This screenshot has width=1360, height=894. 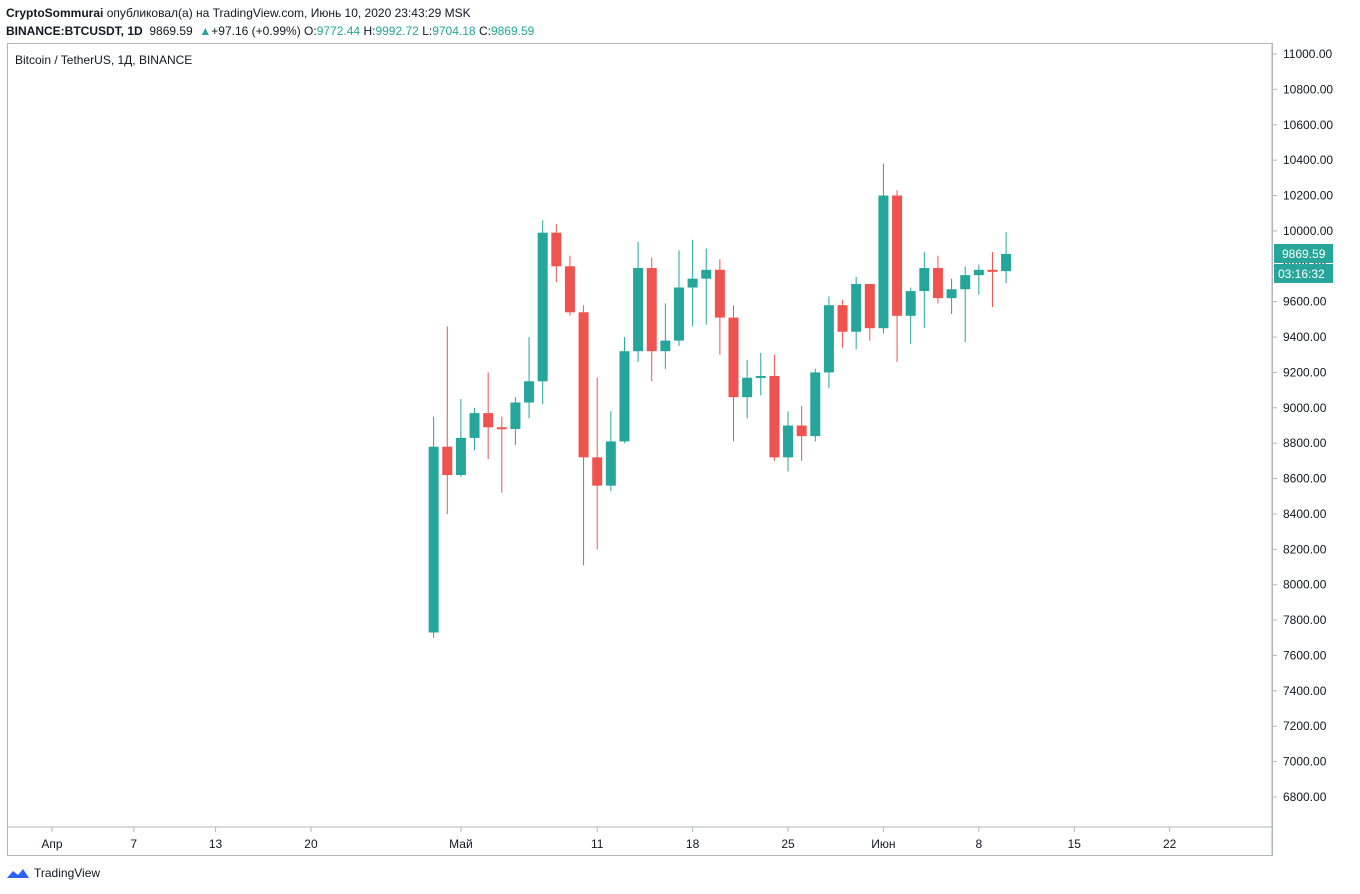 What do you see at coordinates (1305, 408) in the screenshot?
I see `price-tick-label: 9000.00` at bounding box center [1305, 408].